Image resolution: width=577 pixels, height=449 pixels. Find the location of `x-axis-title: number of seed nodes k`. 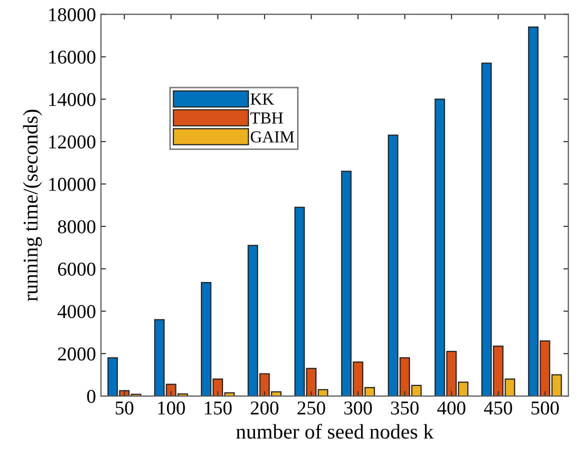

x-axis-title: number of seed nodes k is located at coordinates (335, 431).